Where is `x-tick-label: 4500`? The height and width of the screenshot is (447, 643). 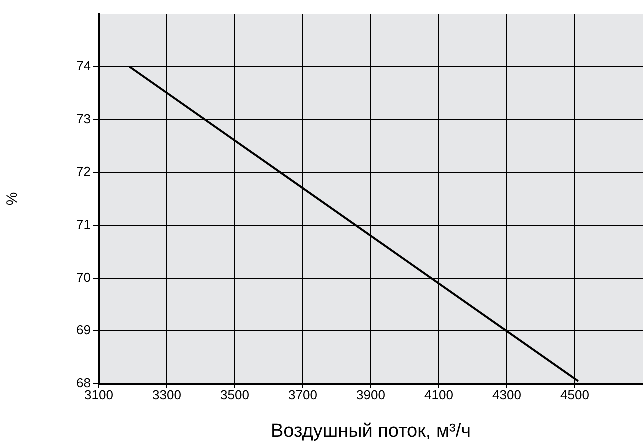
x-tick-label: 4500 is located at coordinates (575, 394).